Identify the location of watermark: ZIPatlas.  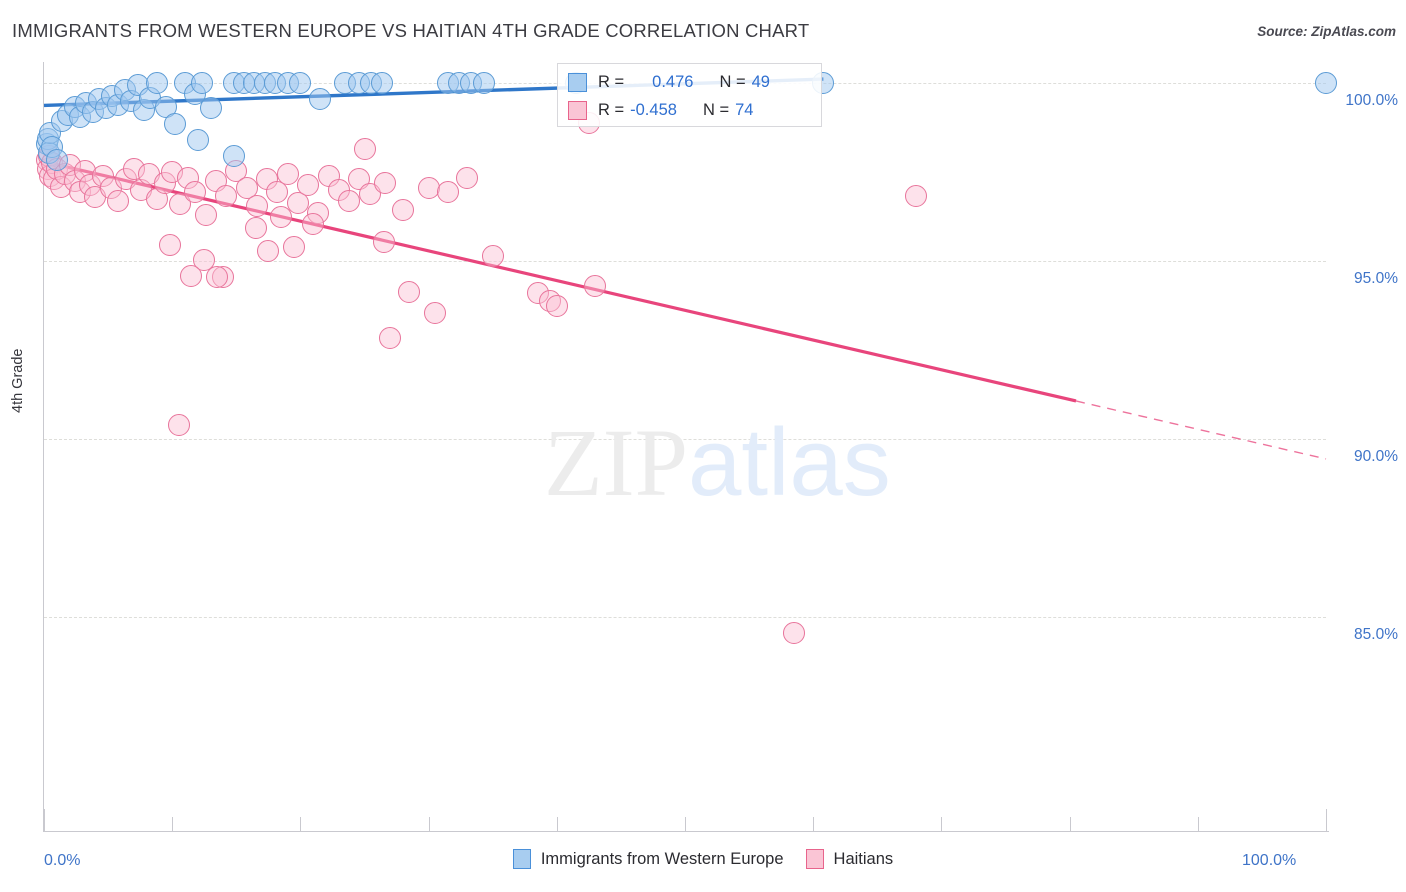
(717, 462).